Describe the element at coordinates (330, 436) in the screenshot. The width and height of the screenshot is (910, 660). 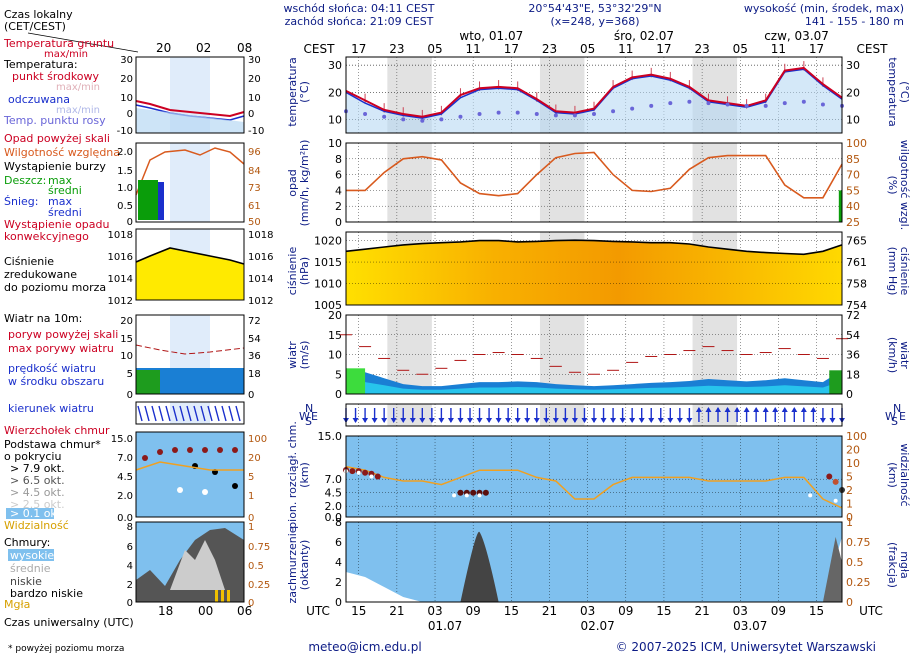
I see `cloud-ytick: 15.0` at that location.